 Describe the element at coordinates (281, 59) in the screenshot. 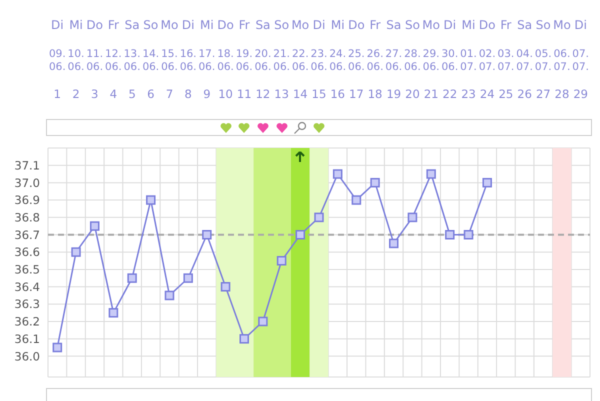

I see `category-label: So 21. 06. 13` at that location.